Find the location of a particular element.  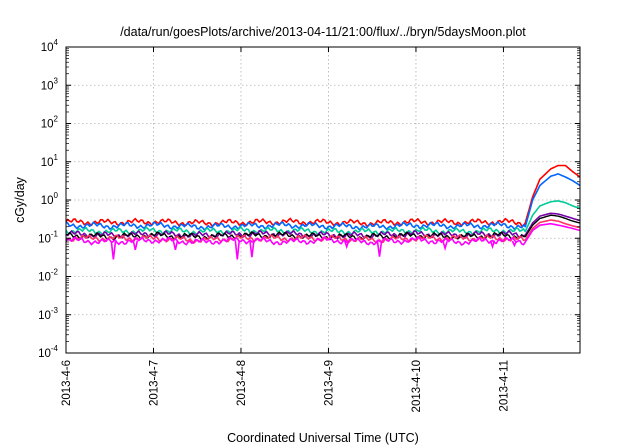

x-tick-label: 2013-4-9 is located at coordinates (329, 383).